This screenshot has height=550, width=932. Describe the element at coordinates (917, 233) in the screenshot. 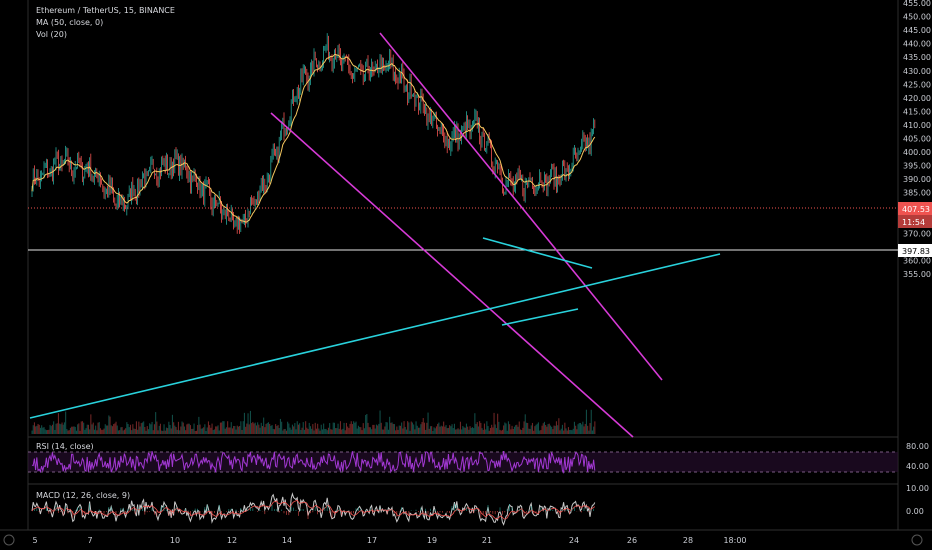

I see `price-tick-label: 370.00` at that location.